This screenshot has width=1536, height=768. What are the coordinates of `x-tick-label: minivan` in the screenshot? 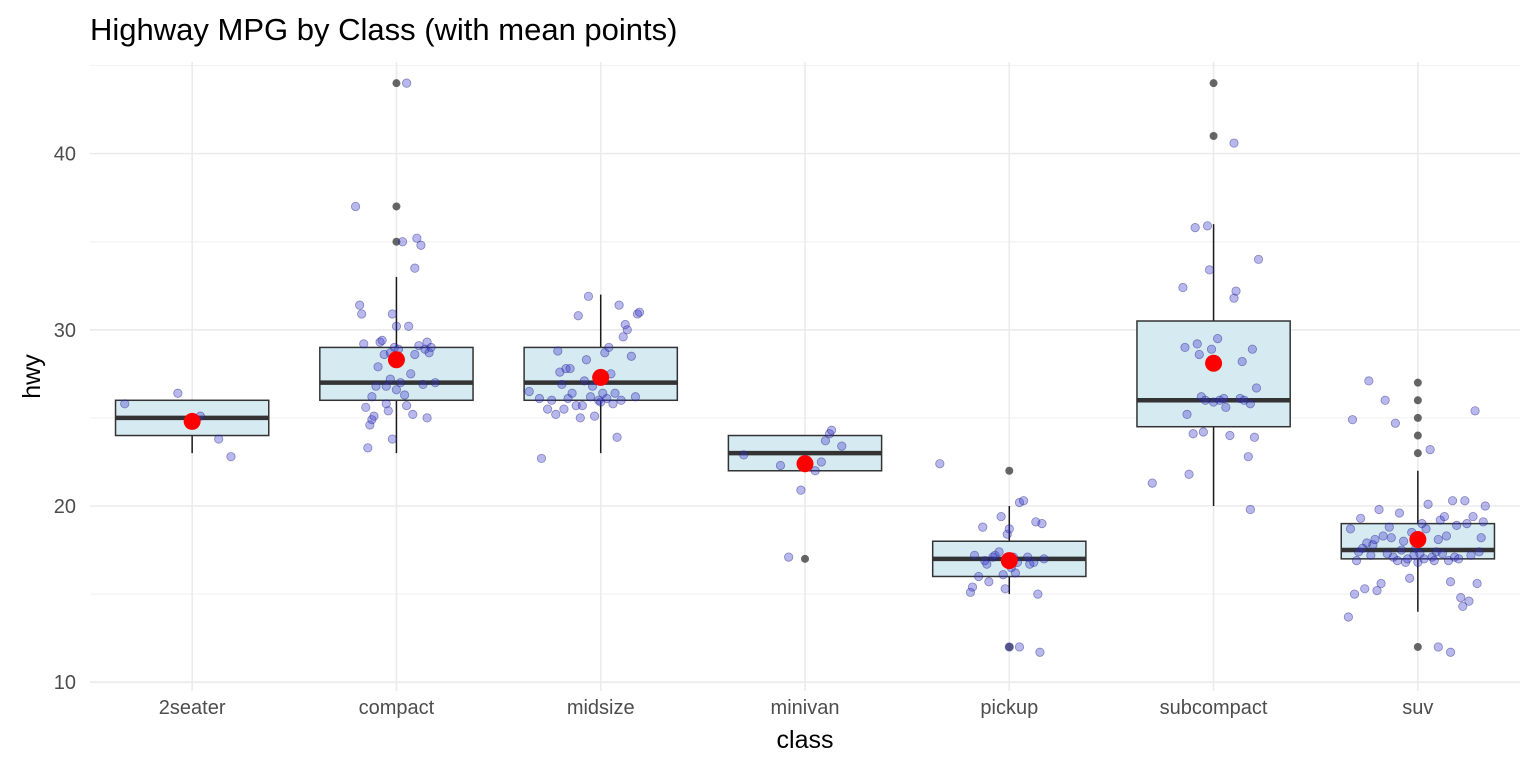 It's located at (805, 708).